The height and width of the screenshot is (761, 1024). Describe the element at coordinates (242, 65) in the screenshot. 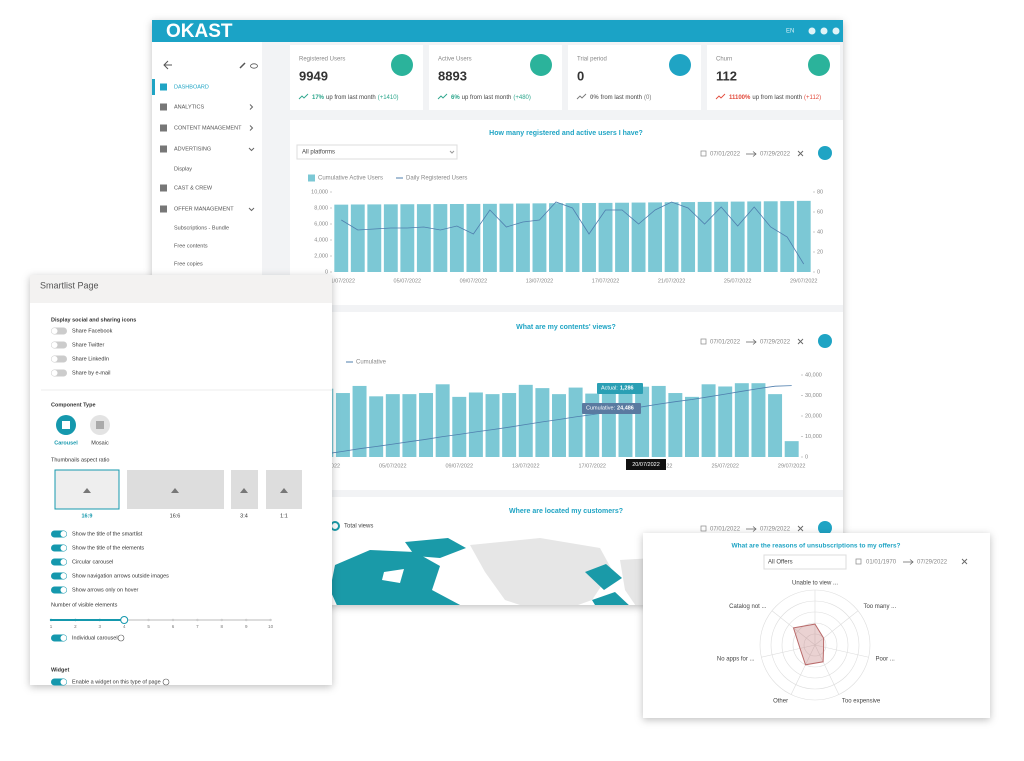

I see `edit-icon` at that location.